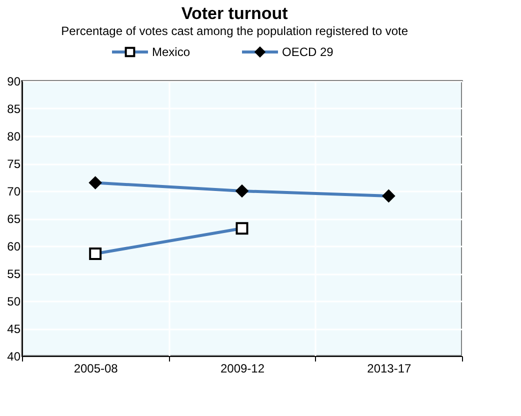 The height and width of the screenshot is (416, 521). Describe the element at coordinates (14, 247) in the screenshot. I see `y-tick-label: 60` at that location.